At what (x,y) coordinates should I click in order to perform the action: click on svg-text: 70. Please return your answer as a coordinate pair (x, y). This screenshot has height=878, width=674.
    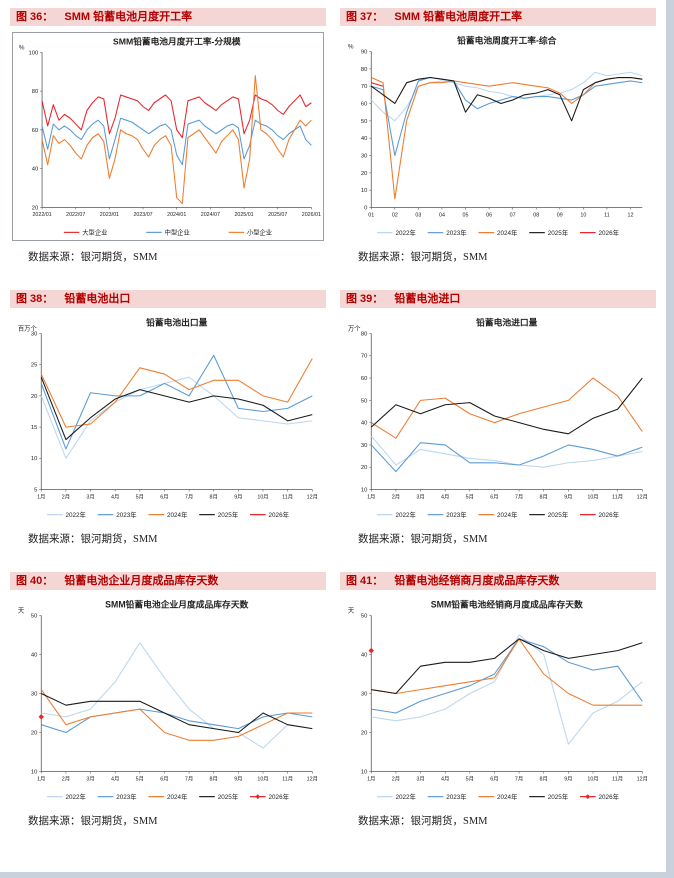
    Looking at the image, I should click on (364, 87).